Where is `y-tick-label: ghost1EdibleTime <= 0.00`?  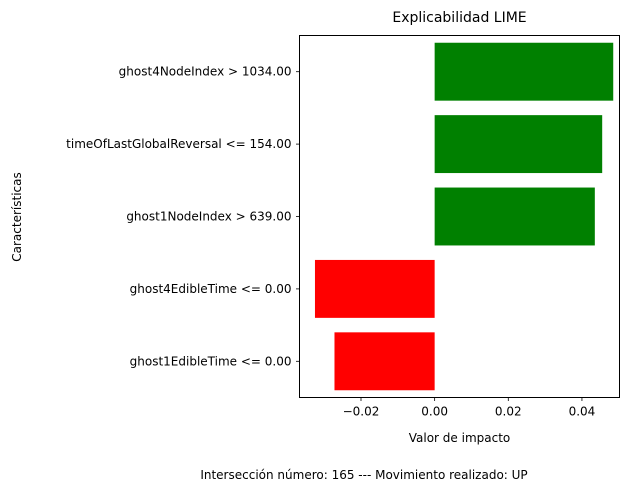
y-tick-label: ghost1EdibleTime <= 0.00 is located at coordinates (211, 361).